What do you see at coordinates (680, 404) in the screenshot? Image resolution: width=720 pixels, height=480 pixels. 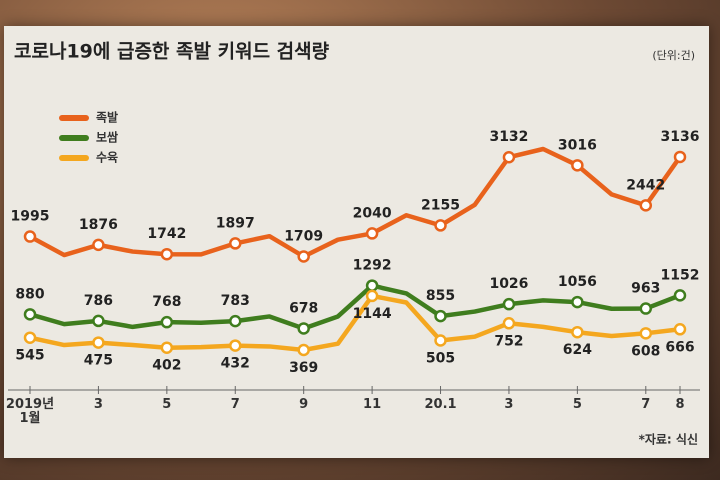 I see `x-tick-label: 8` at bounding box center [680, 404].